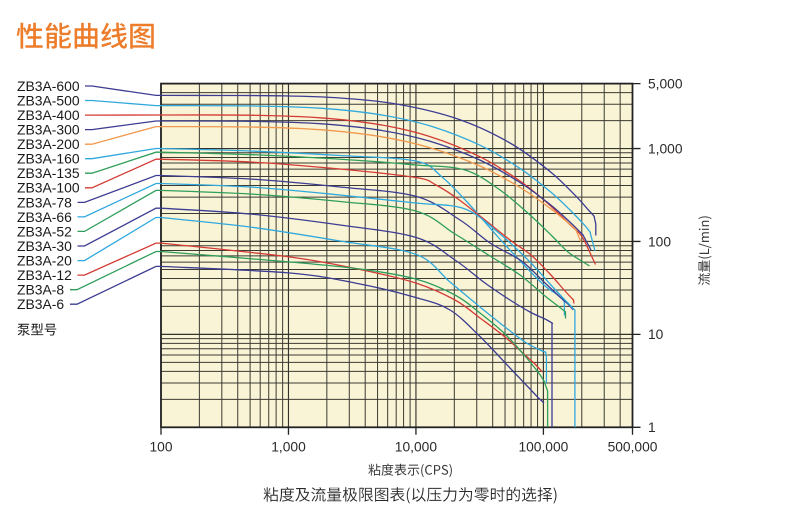 Image resolution: width=787 pixels, height=515 pixels. Describe the element at coordinates (44, 275) in the screenshot. I see `svg-text: ZB3A-12` at that location.